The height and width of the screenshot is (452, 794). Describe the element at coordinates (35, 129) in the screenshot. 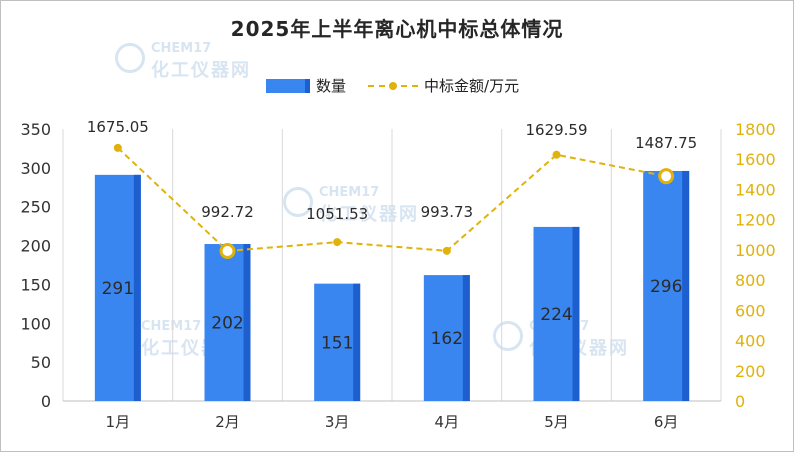

I see `y-left-tick-label: 350` at that location.